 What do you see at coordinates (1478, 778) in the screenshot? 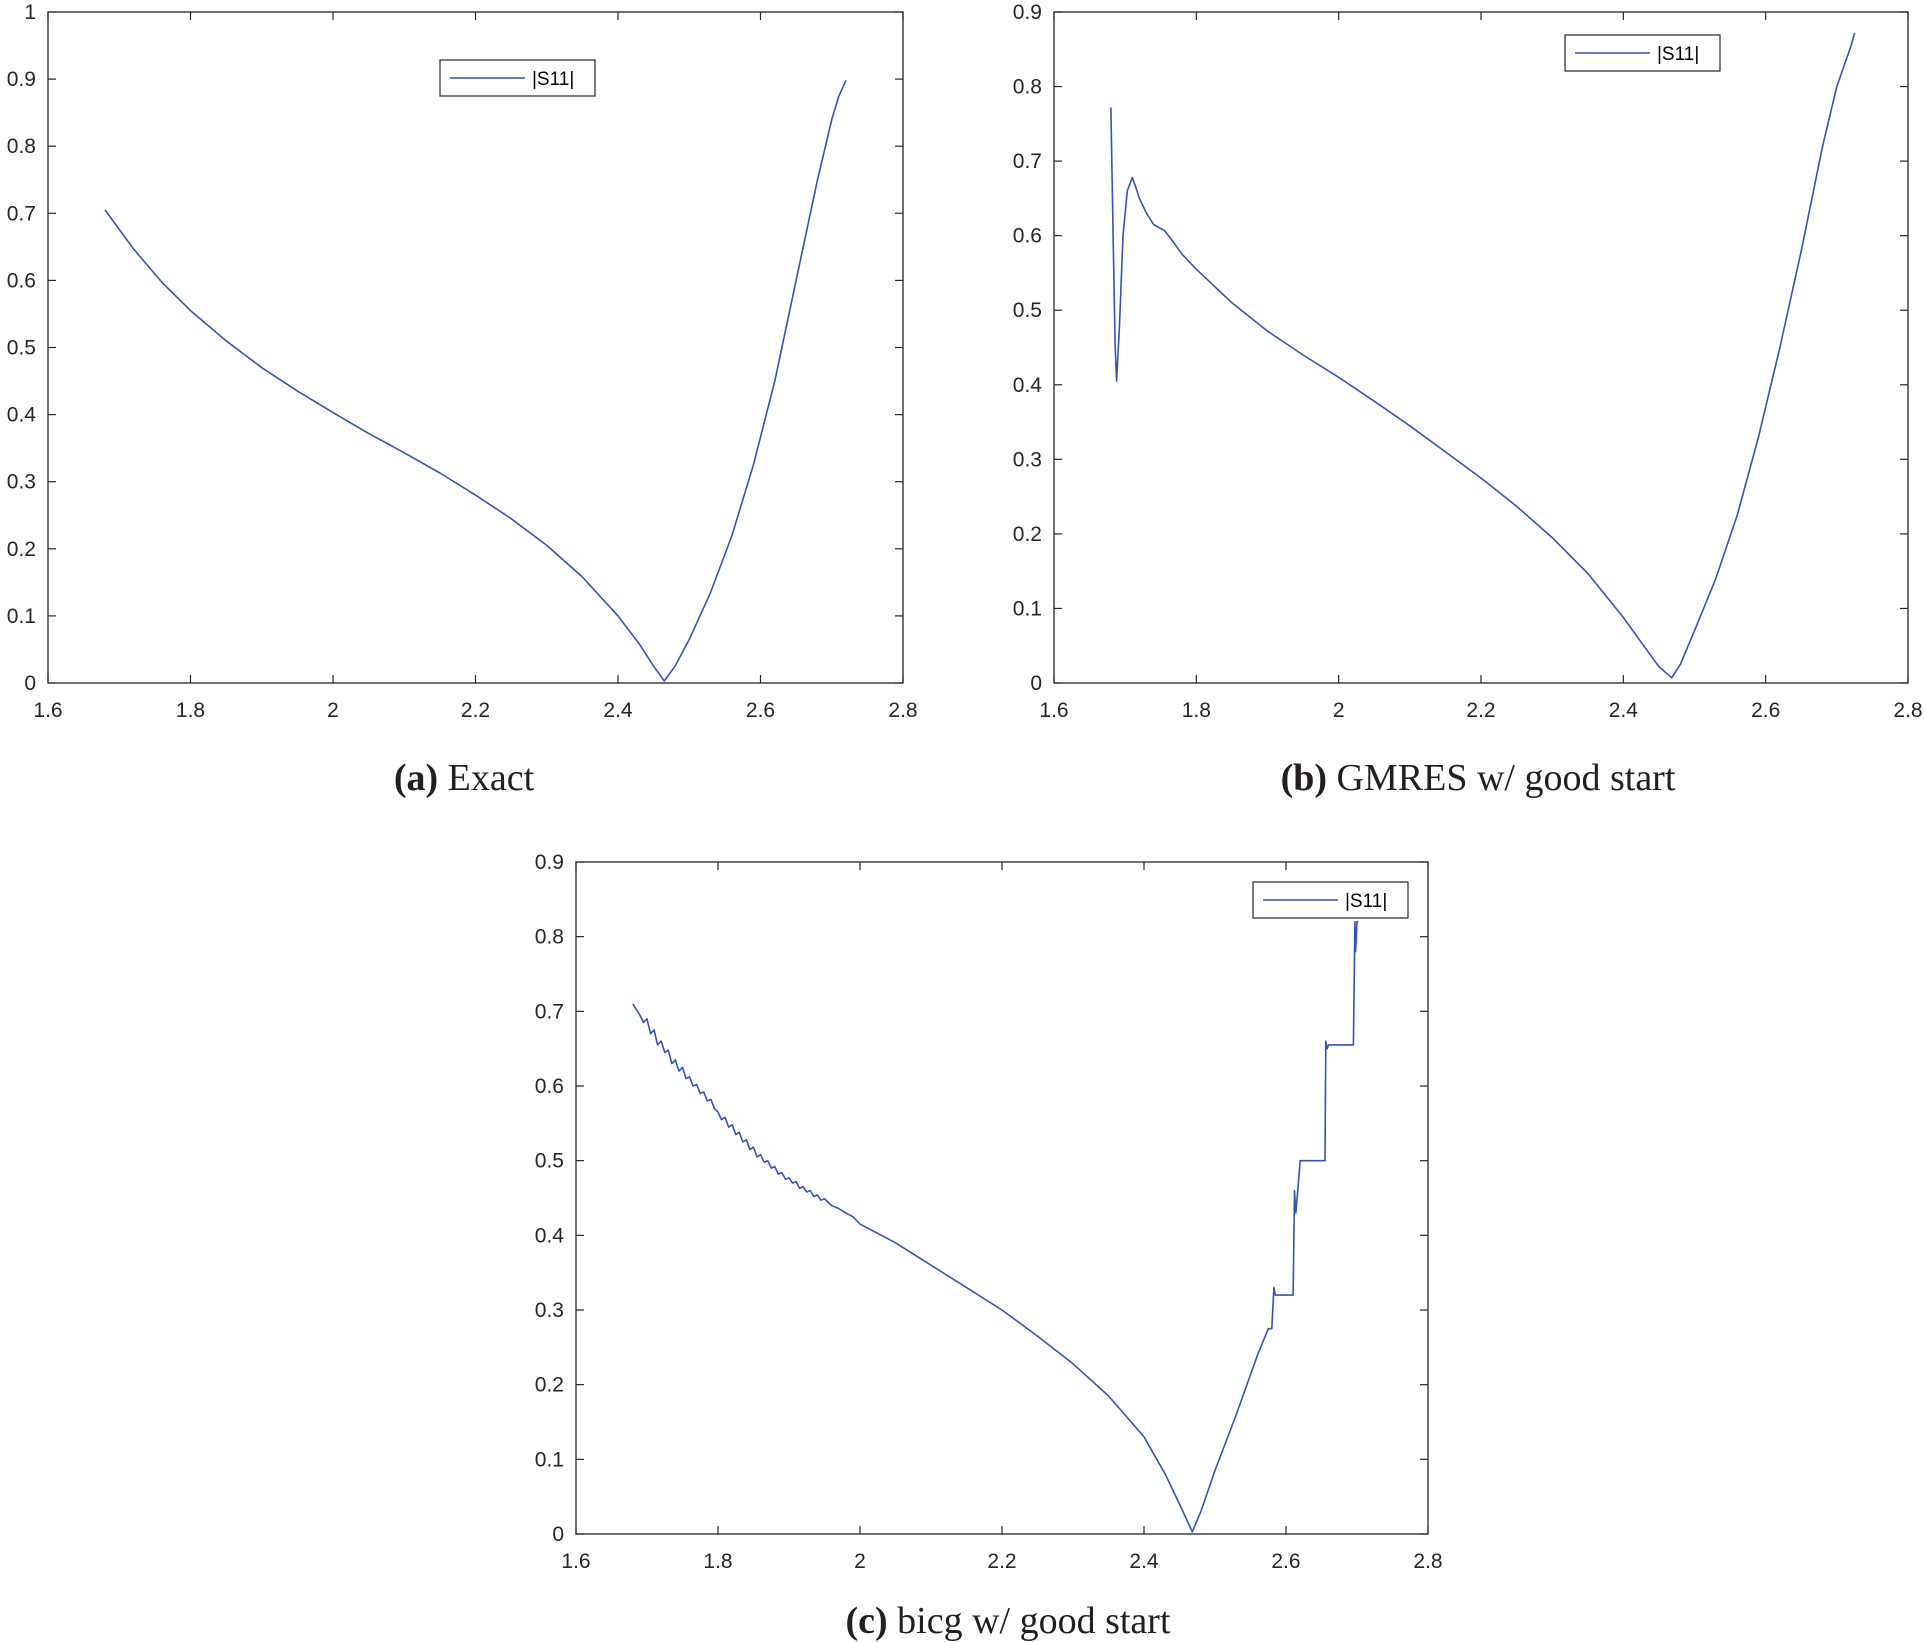
I see `caption-b: (b) GMRES w/ good start` at bounding box center [1478, 778].